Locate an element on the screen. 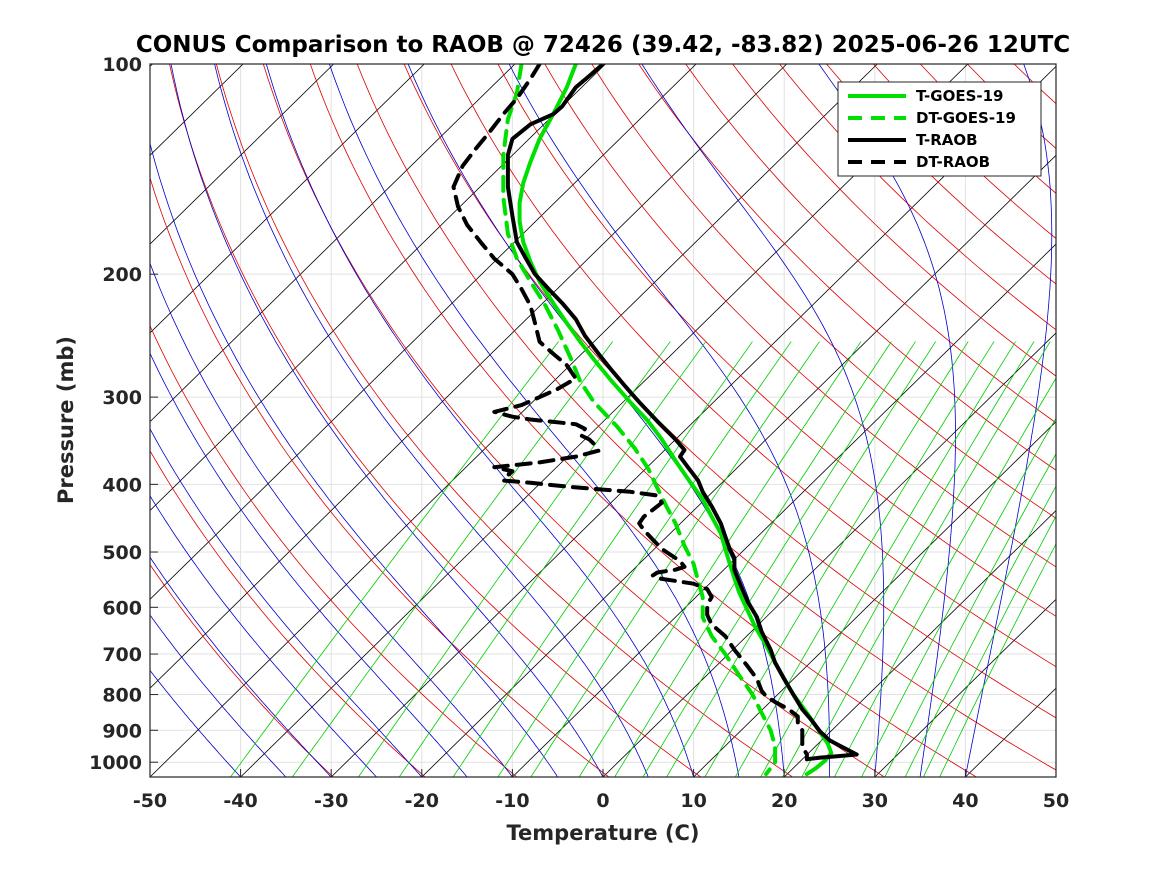  y-tick-label: 500 is located at coordinates (122, 553).